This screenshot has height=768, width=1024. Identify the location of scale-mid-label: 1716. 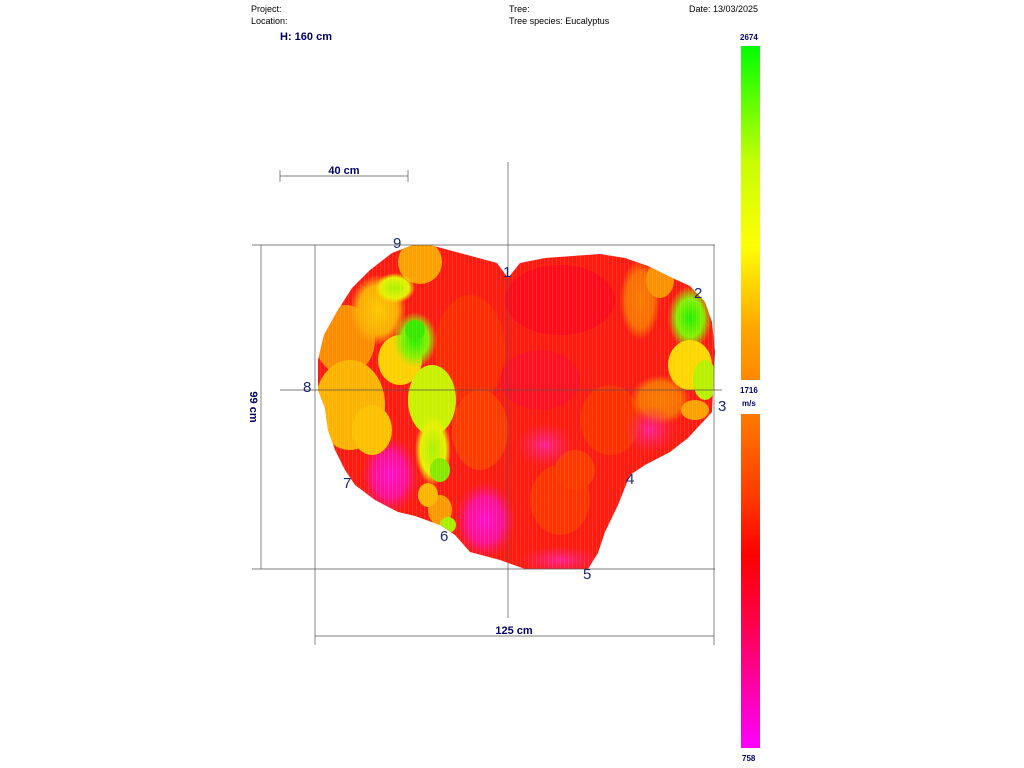
(749, 390).